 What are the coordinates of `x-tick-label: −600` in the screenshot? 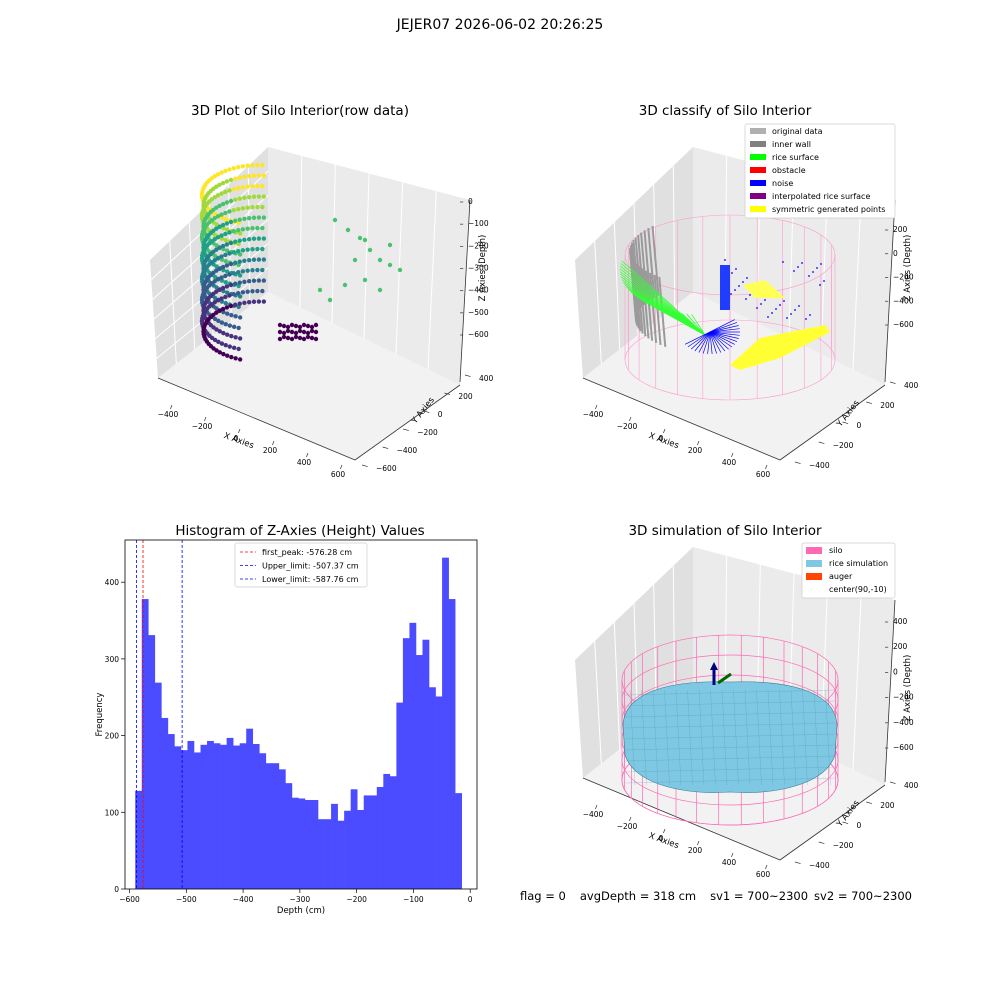 It's located at (129, 899).